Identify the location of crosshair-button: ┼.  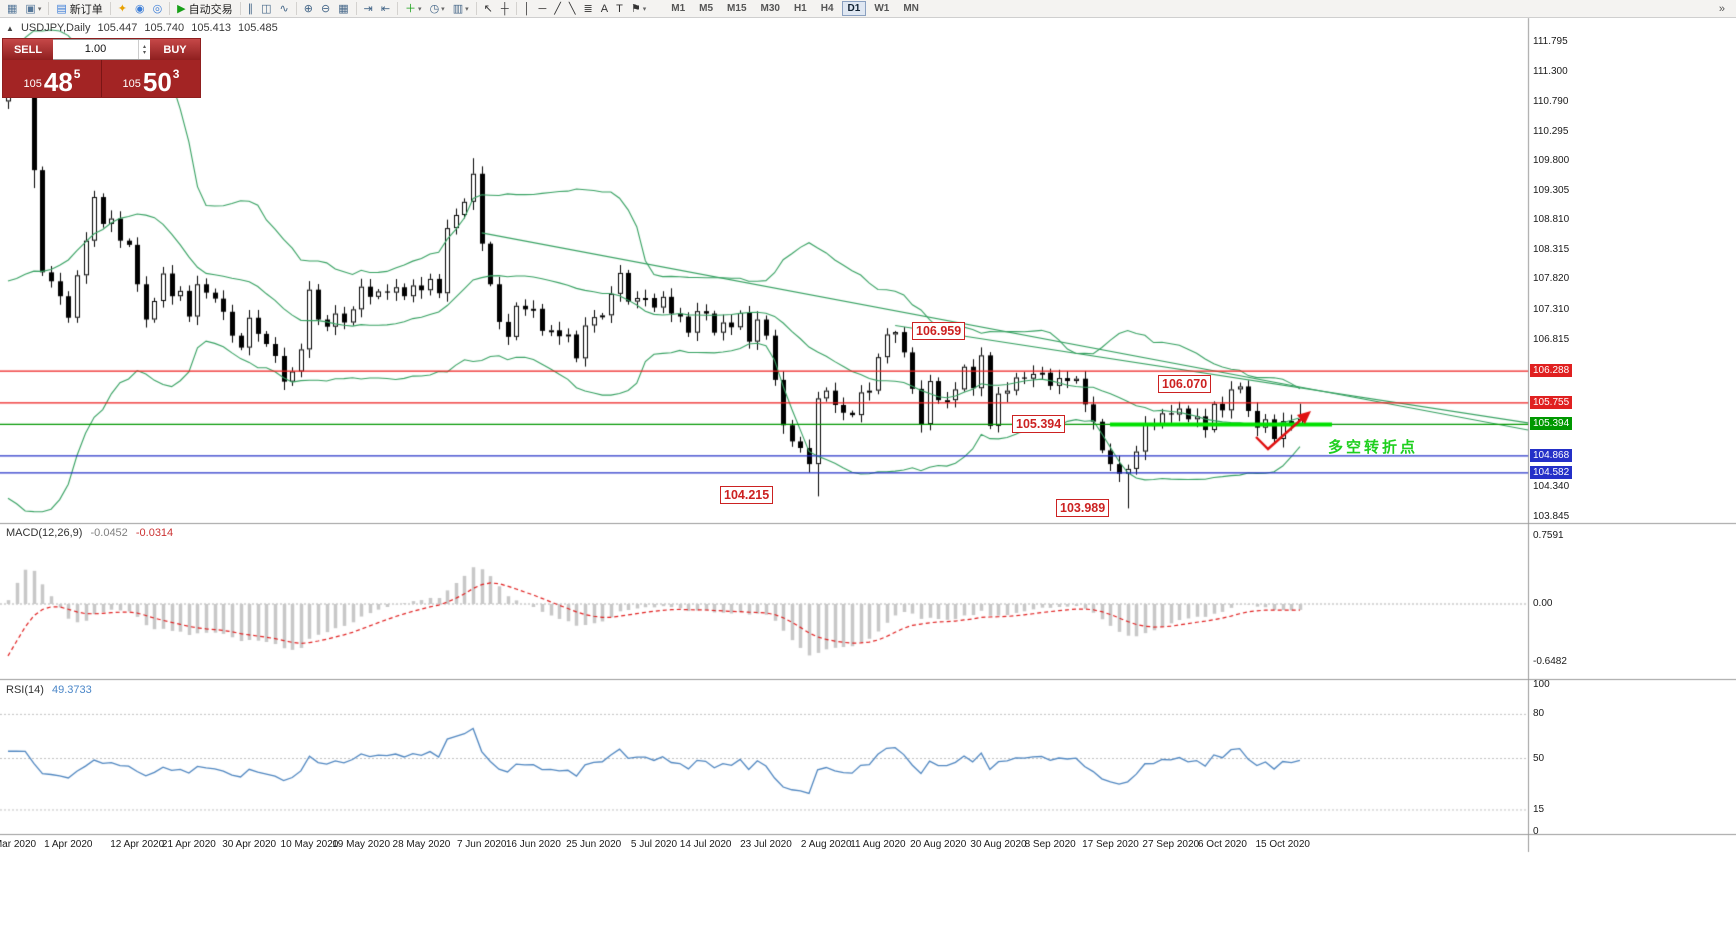
(505, 9).